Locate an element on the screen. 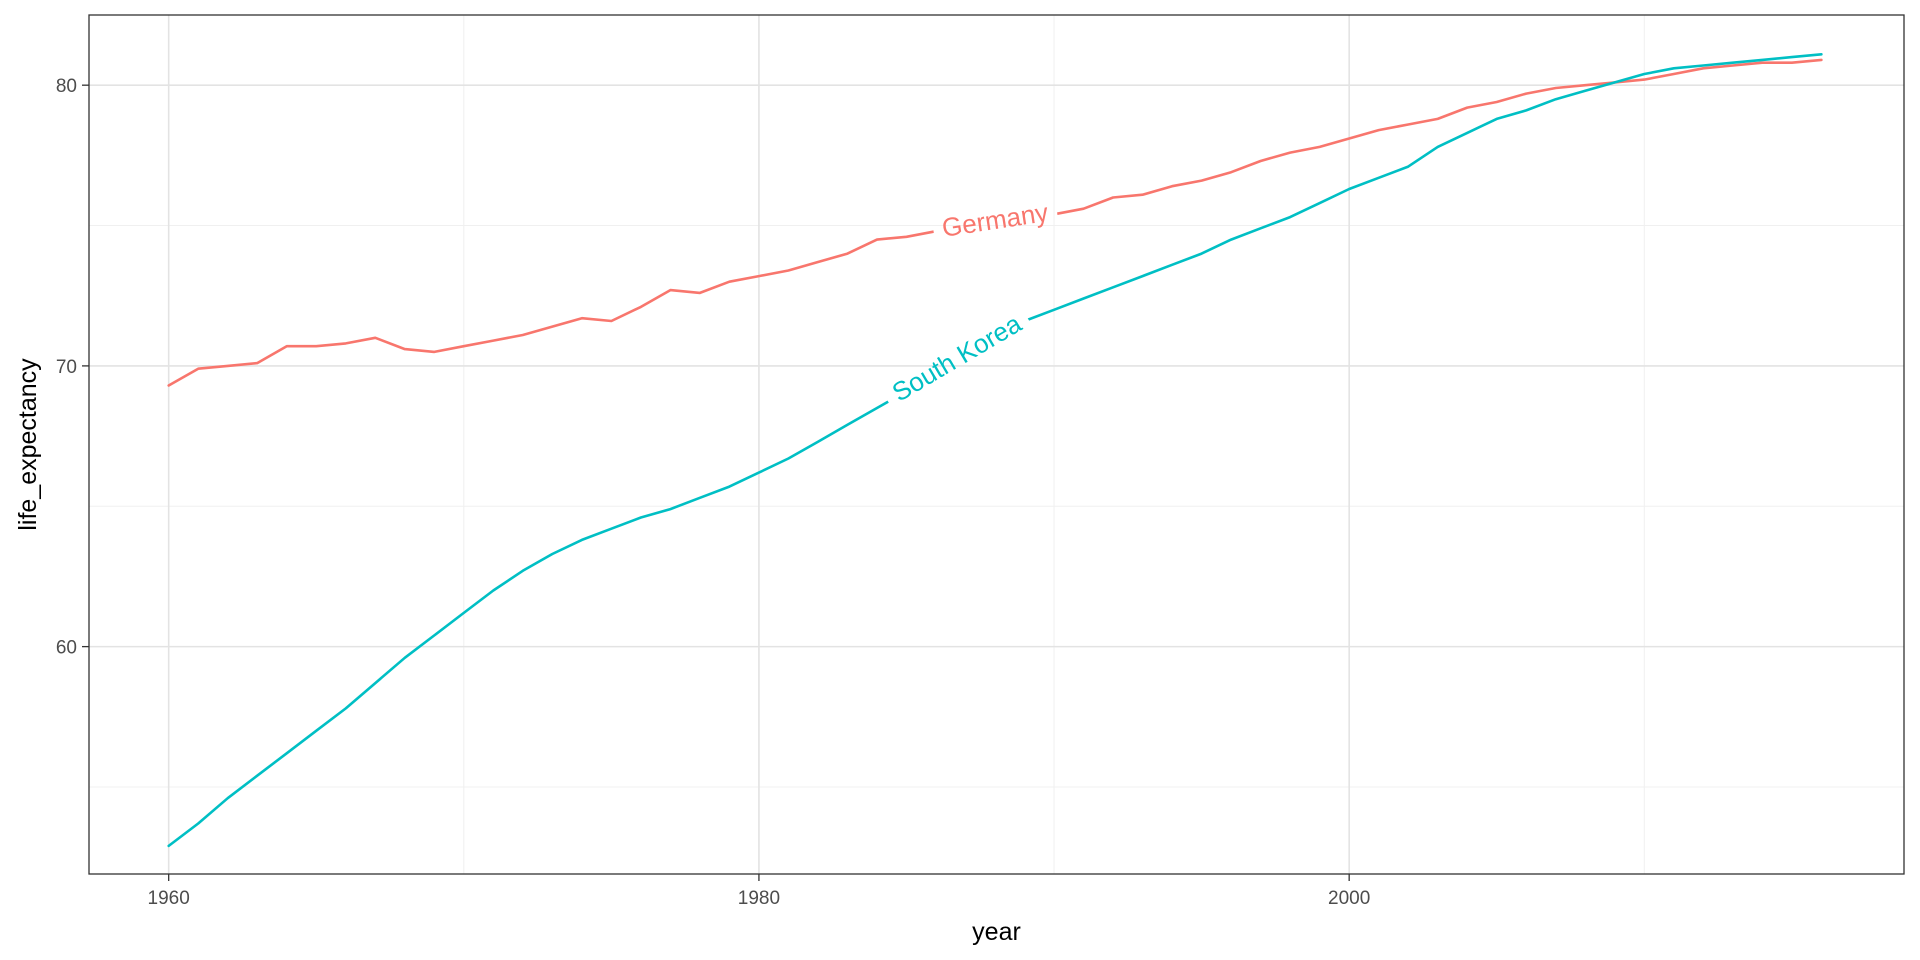 The width and height of the screenshot is (1920, 960). x-tick-label: 1960 is located at coordinates (169, 898).